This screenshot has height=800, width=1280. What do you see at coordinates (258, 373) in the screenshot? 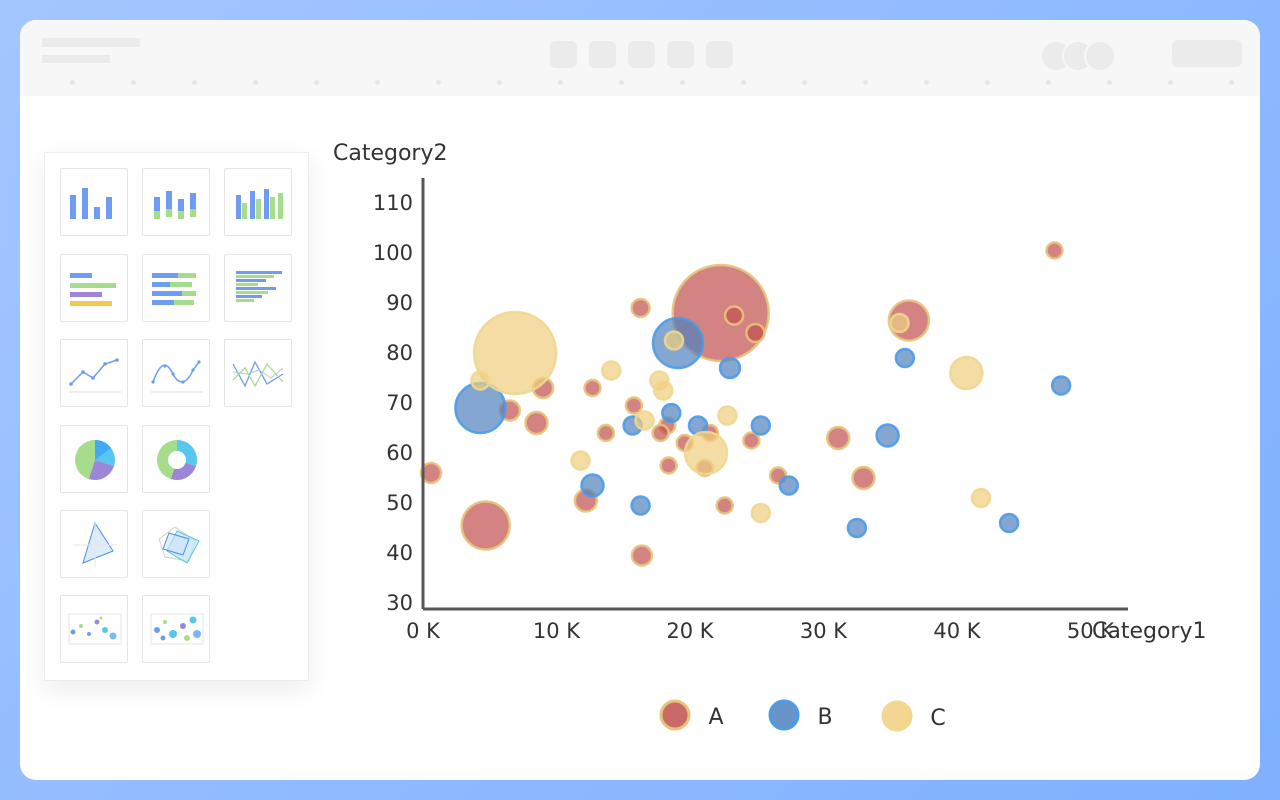
I see `multi-line-chart-icon` at bounding box center [258, 373].